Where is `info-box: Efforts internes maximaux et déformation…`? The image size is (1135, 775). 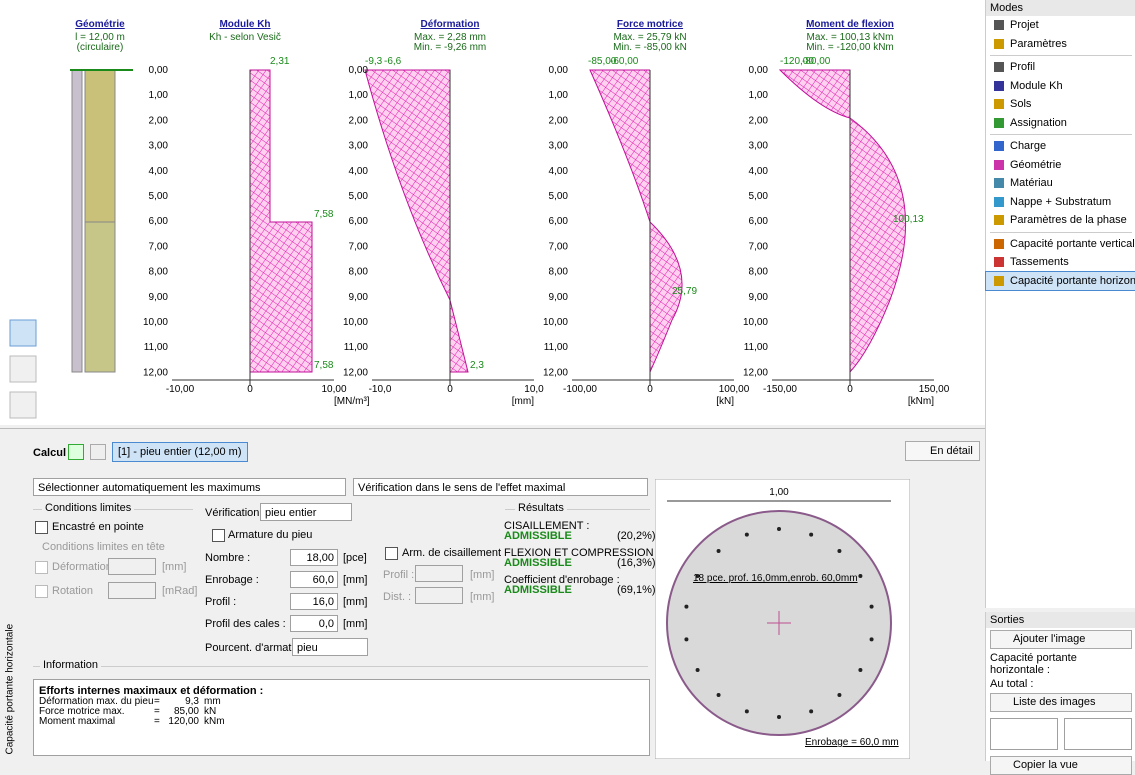 info-box: Efforts internes maximaux et déformation… is located at coordinates (341, 717).